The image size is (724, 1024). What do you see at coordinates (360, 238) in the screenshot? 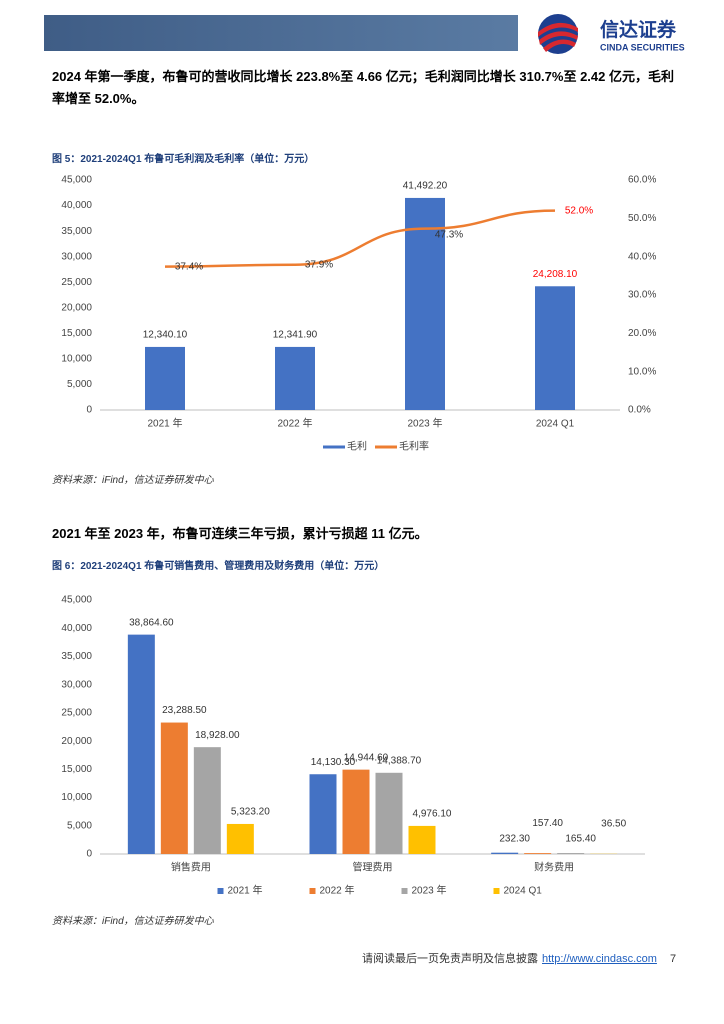
I see `line` at bounding box center [360, 238].